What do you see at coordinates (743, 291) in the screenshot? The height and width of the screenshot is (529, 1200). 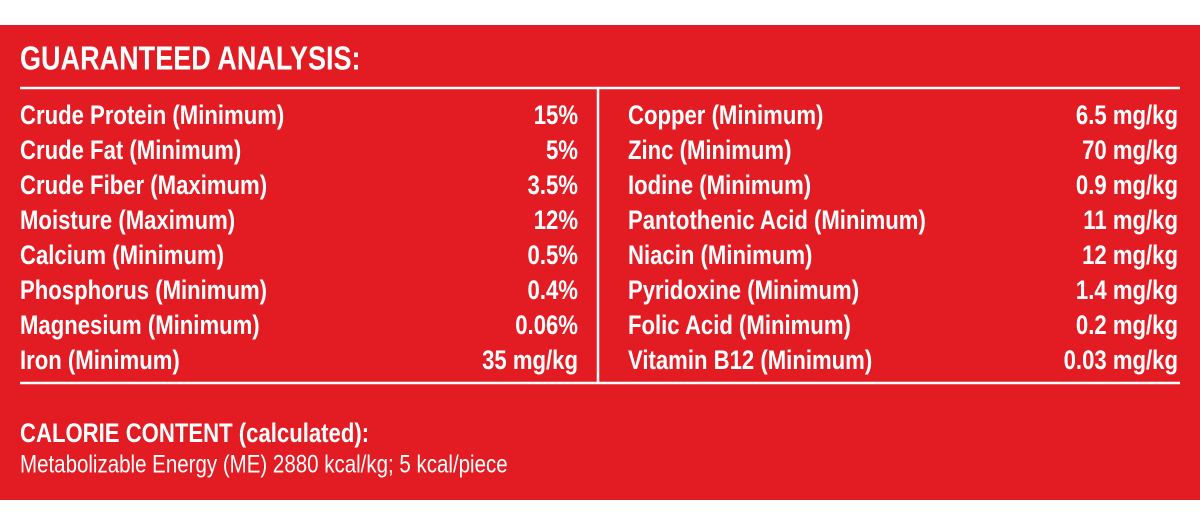 I see `nutrient-label: Pyridoxine (Minimum)` at bounding box center [743, 291].